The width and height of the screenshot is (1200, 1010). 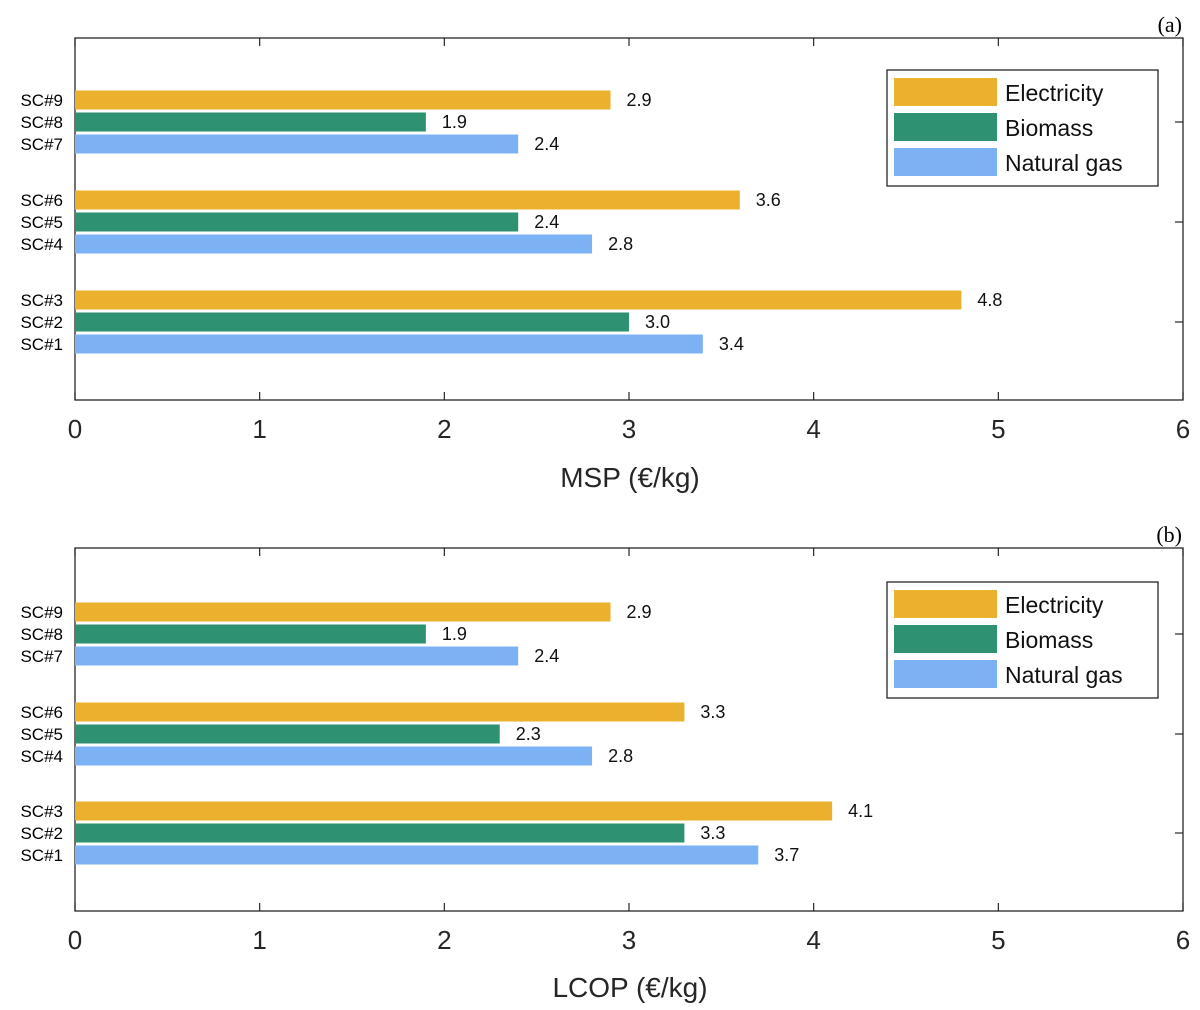 What do you see at coordinates (528, 734) in the screenshot?
I see `value-label: 2.3` at bounding box center [528, 734].